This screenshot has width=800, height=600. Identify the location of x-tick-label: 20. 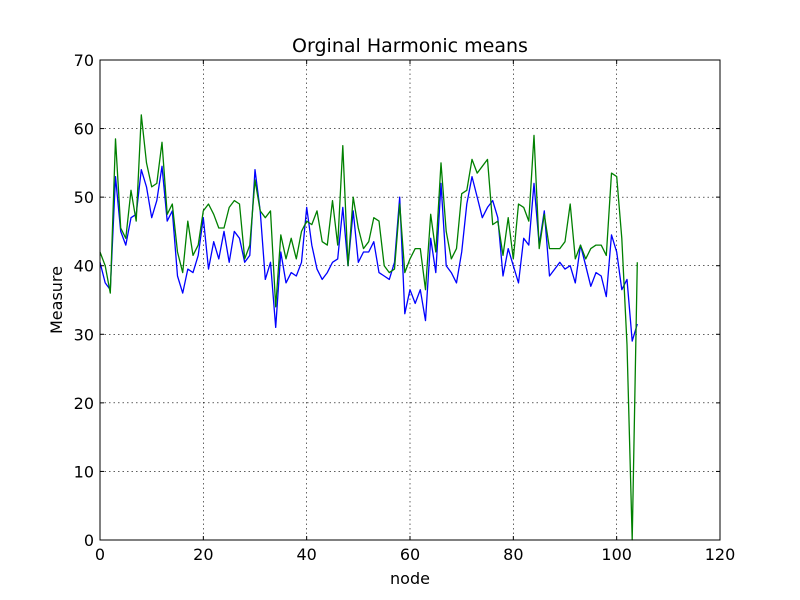
(203, 554).